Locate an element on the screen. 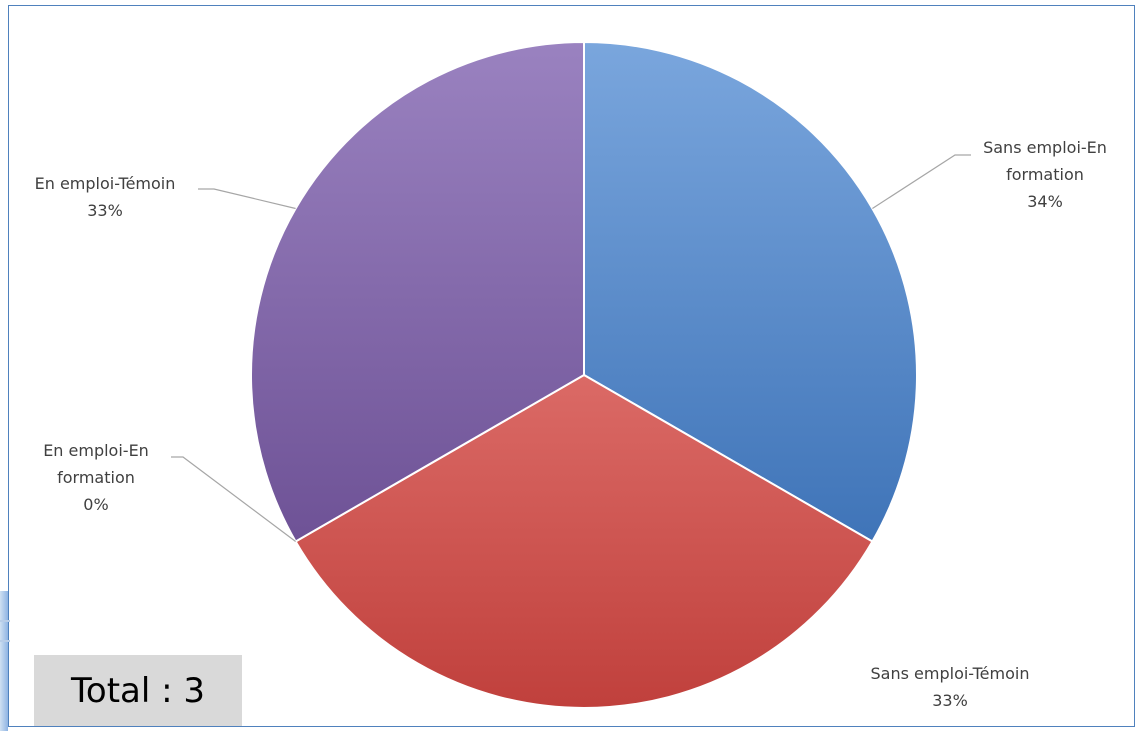  slice-label-4: En emploi-Témoin 33% is located at coordinates (105, 197).